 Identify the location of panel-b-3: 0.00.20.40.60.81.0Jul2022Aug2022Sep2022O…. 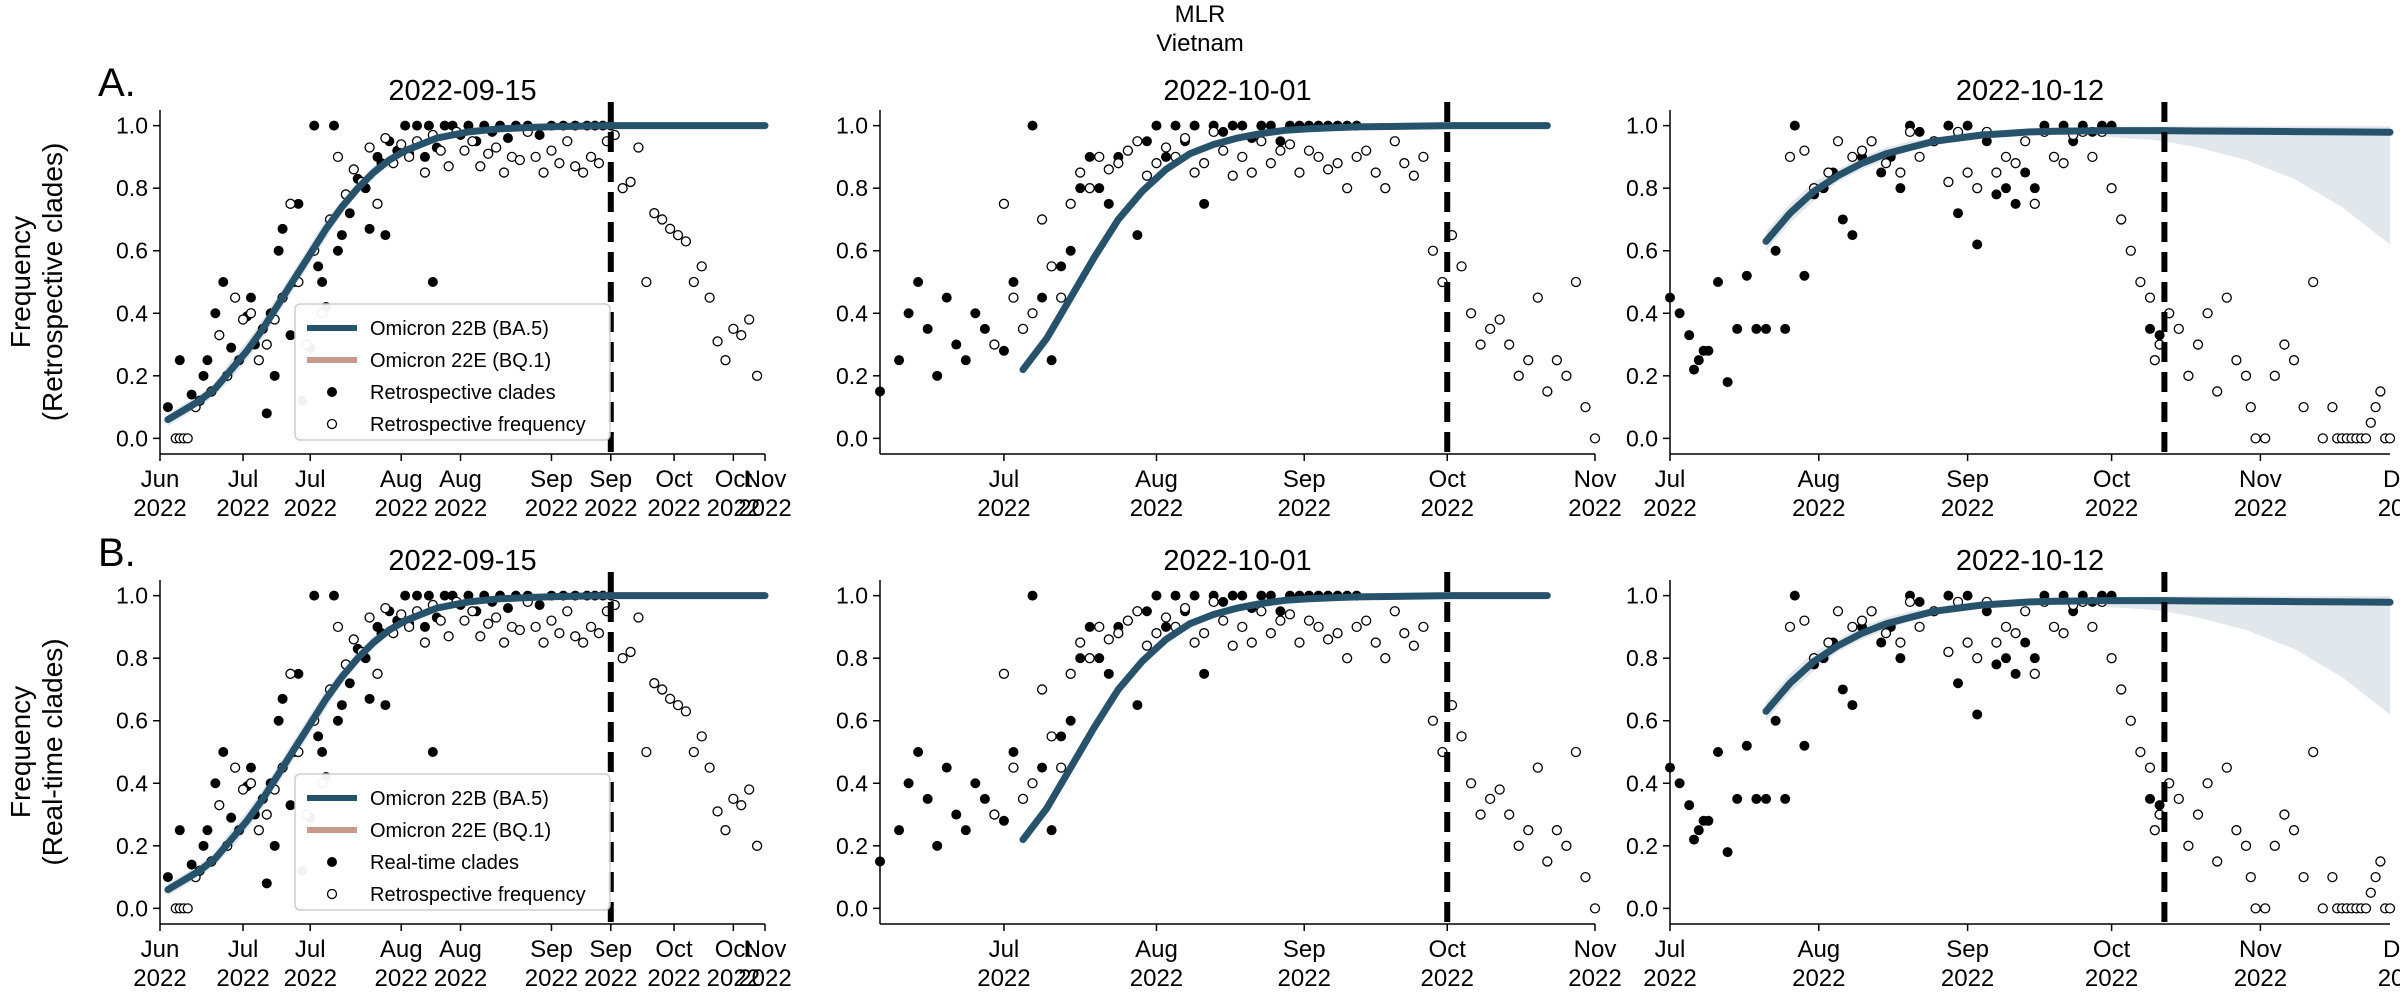
(2013, 768).